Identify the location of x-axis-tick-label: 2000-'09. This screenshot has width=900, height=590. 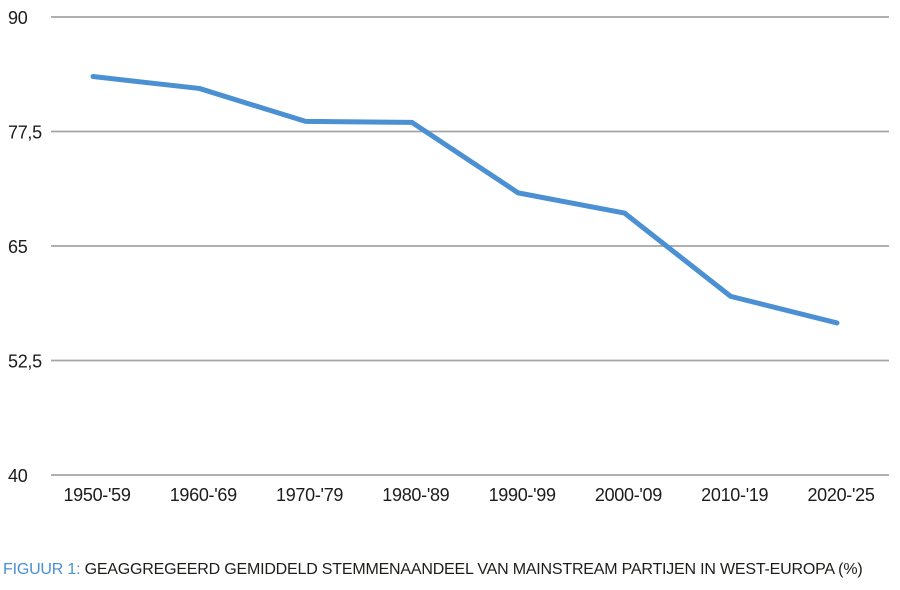
(628, 495).